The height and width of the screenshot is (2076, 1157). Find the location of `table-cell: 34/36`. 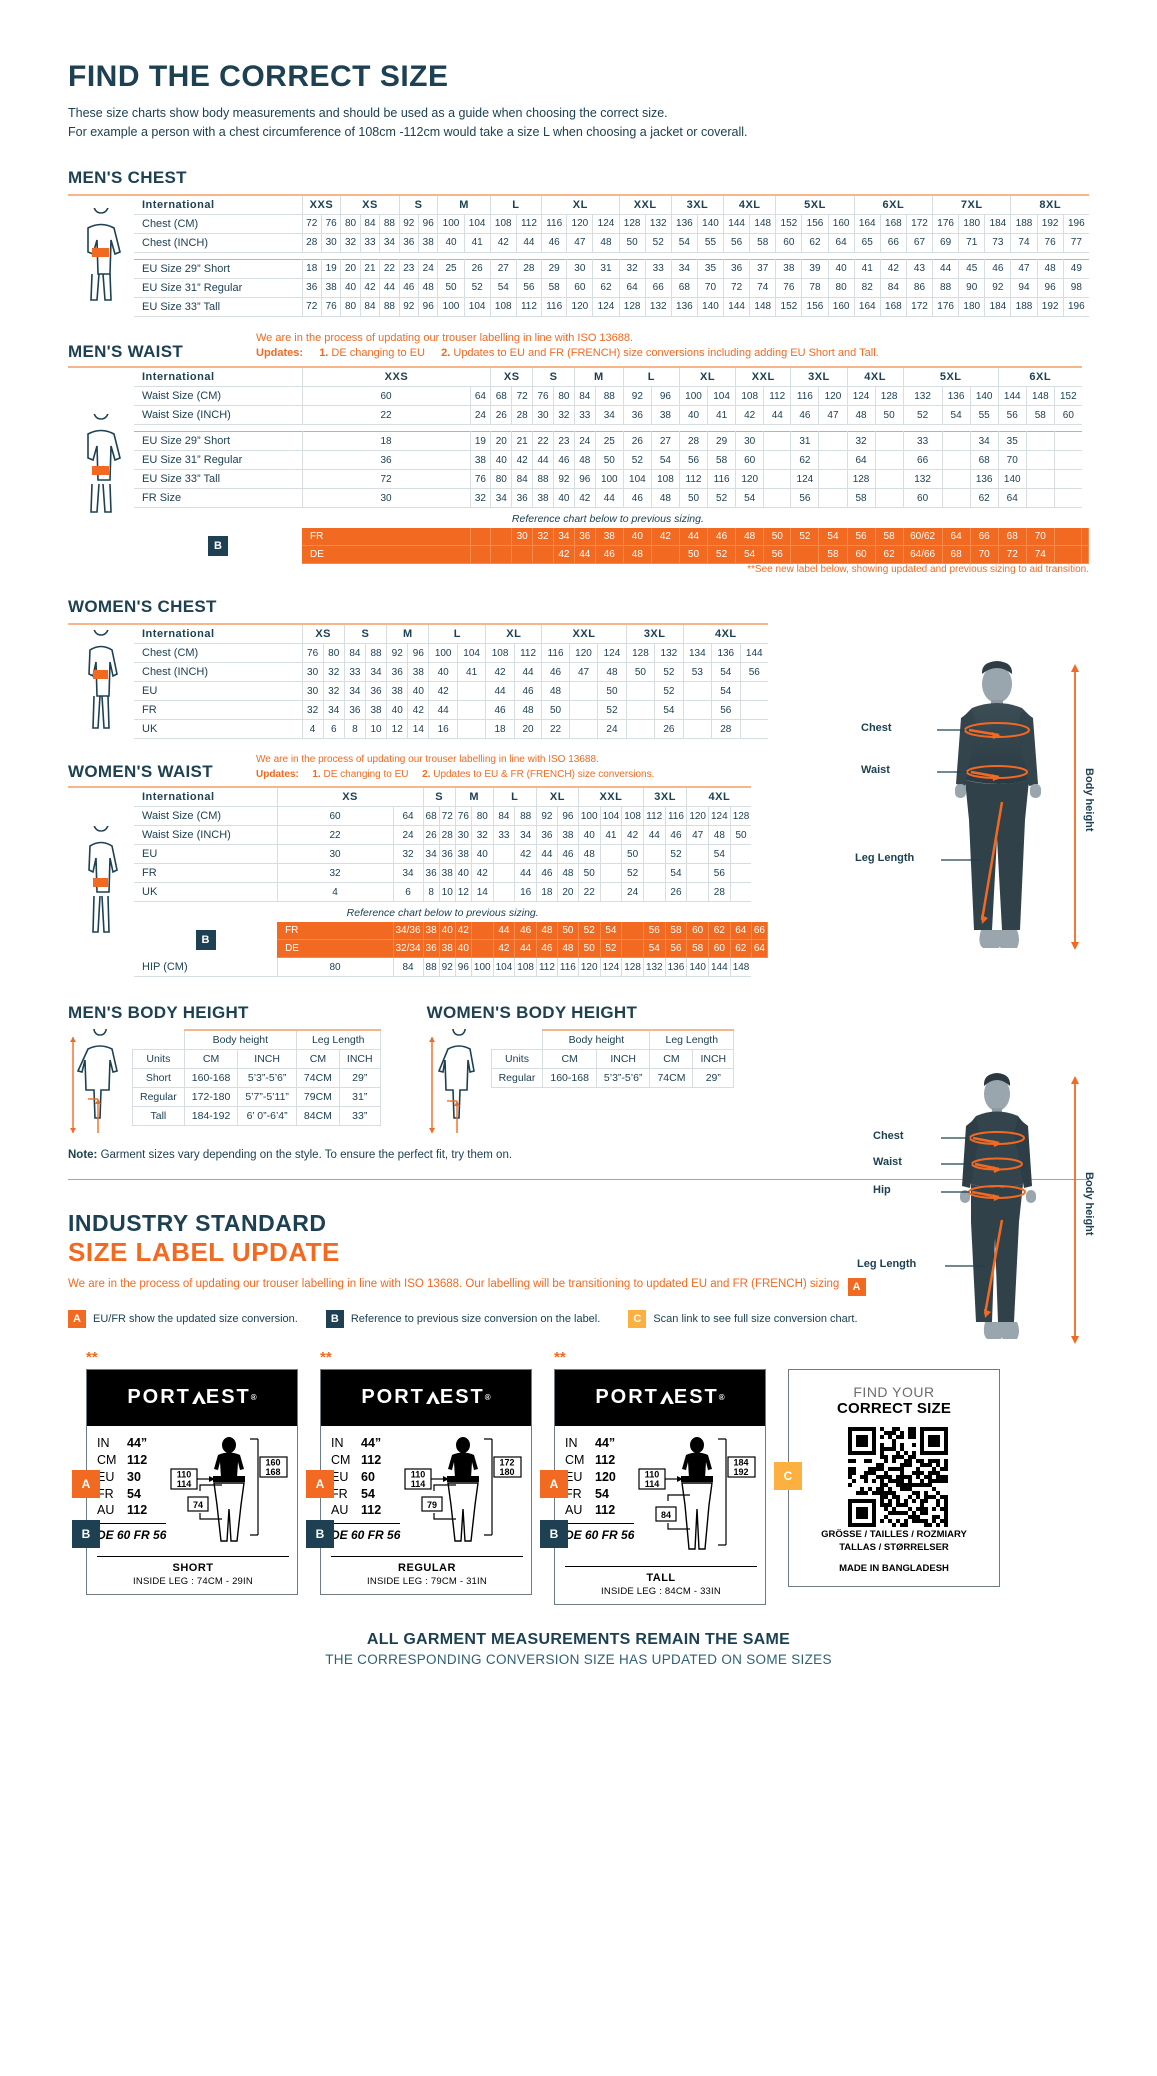

table-cell: 34/36 is located at coordinates (408, 931).